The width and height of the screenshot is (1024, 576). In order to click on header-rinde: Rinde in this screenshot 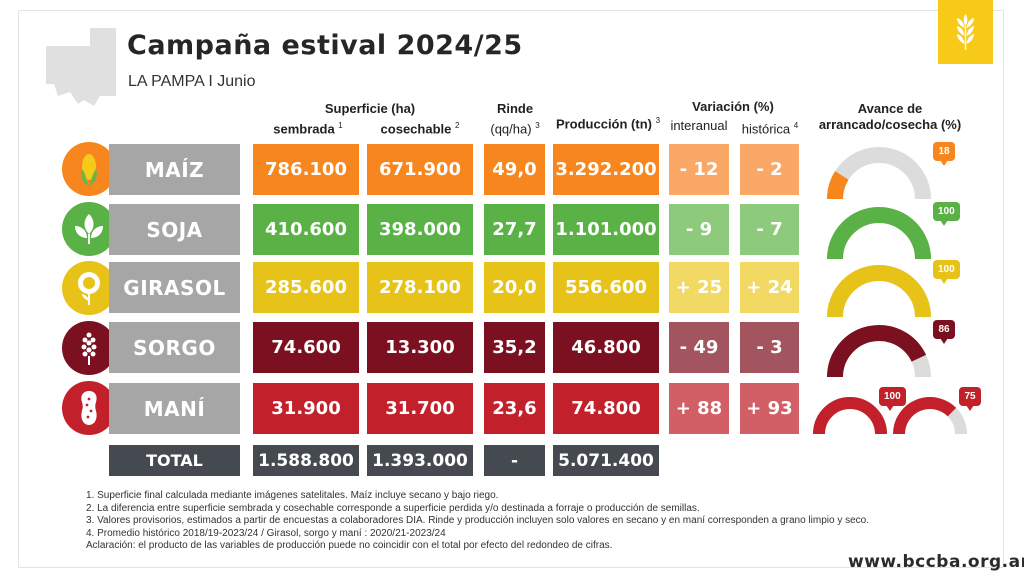, I will do `click(515, 108)`.